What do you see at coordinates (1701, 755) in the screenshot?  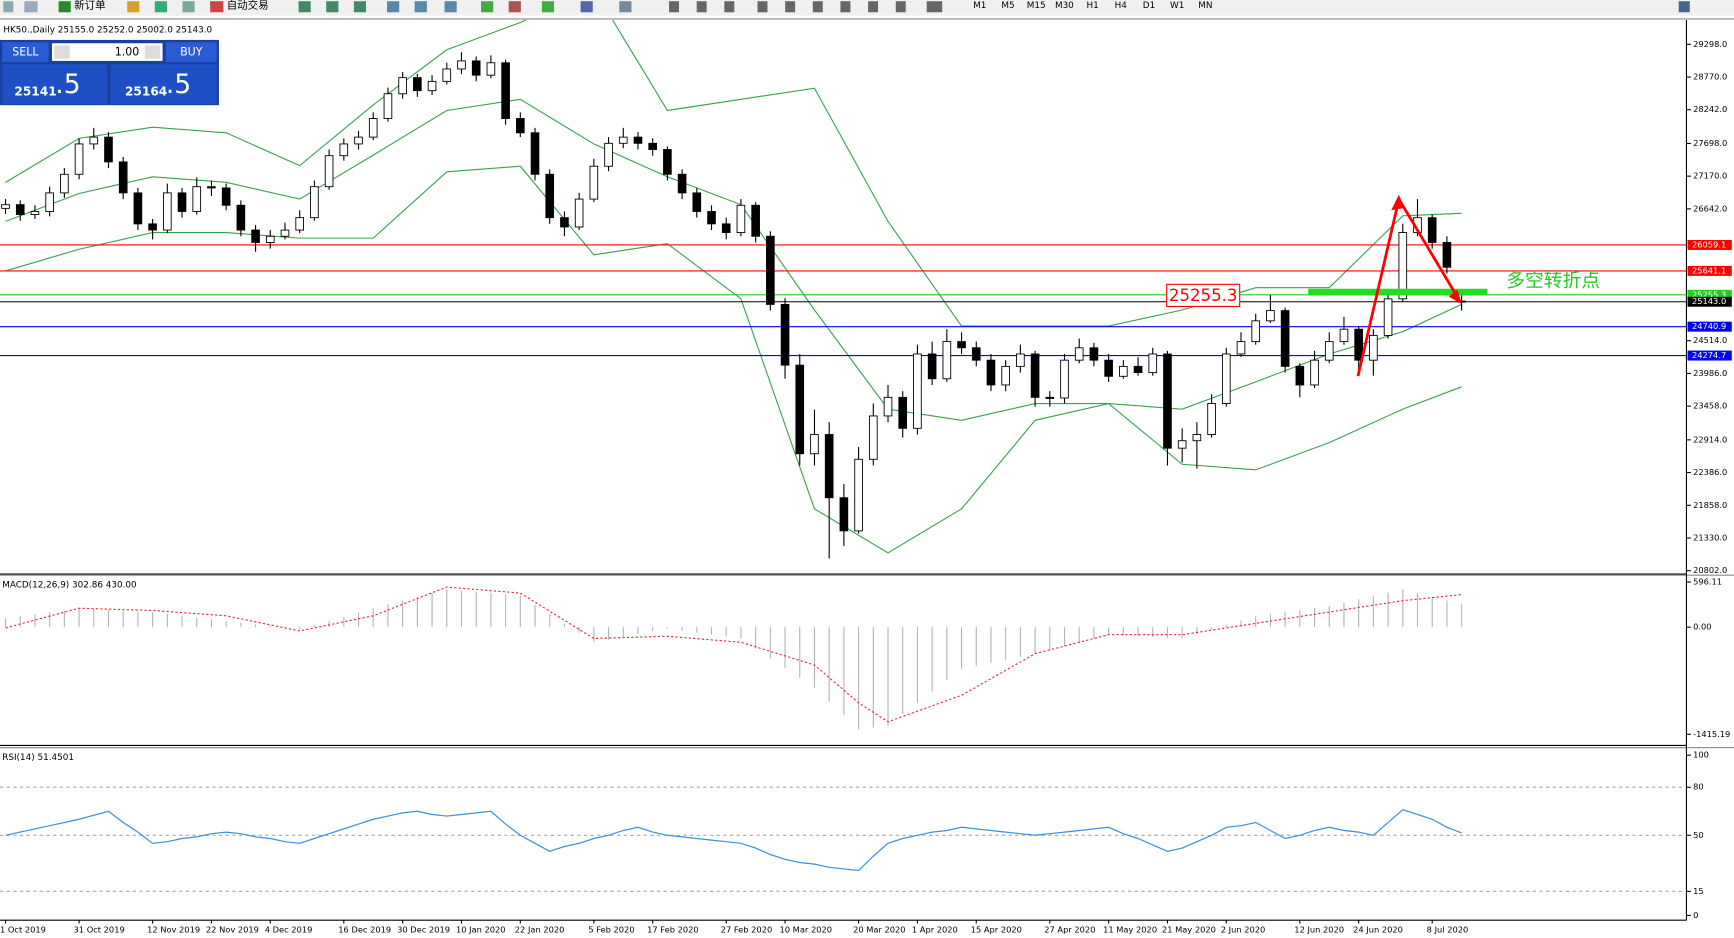 I see `y-tick-label: 100` at bounding box center [1701, 755].